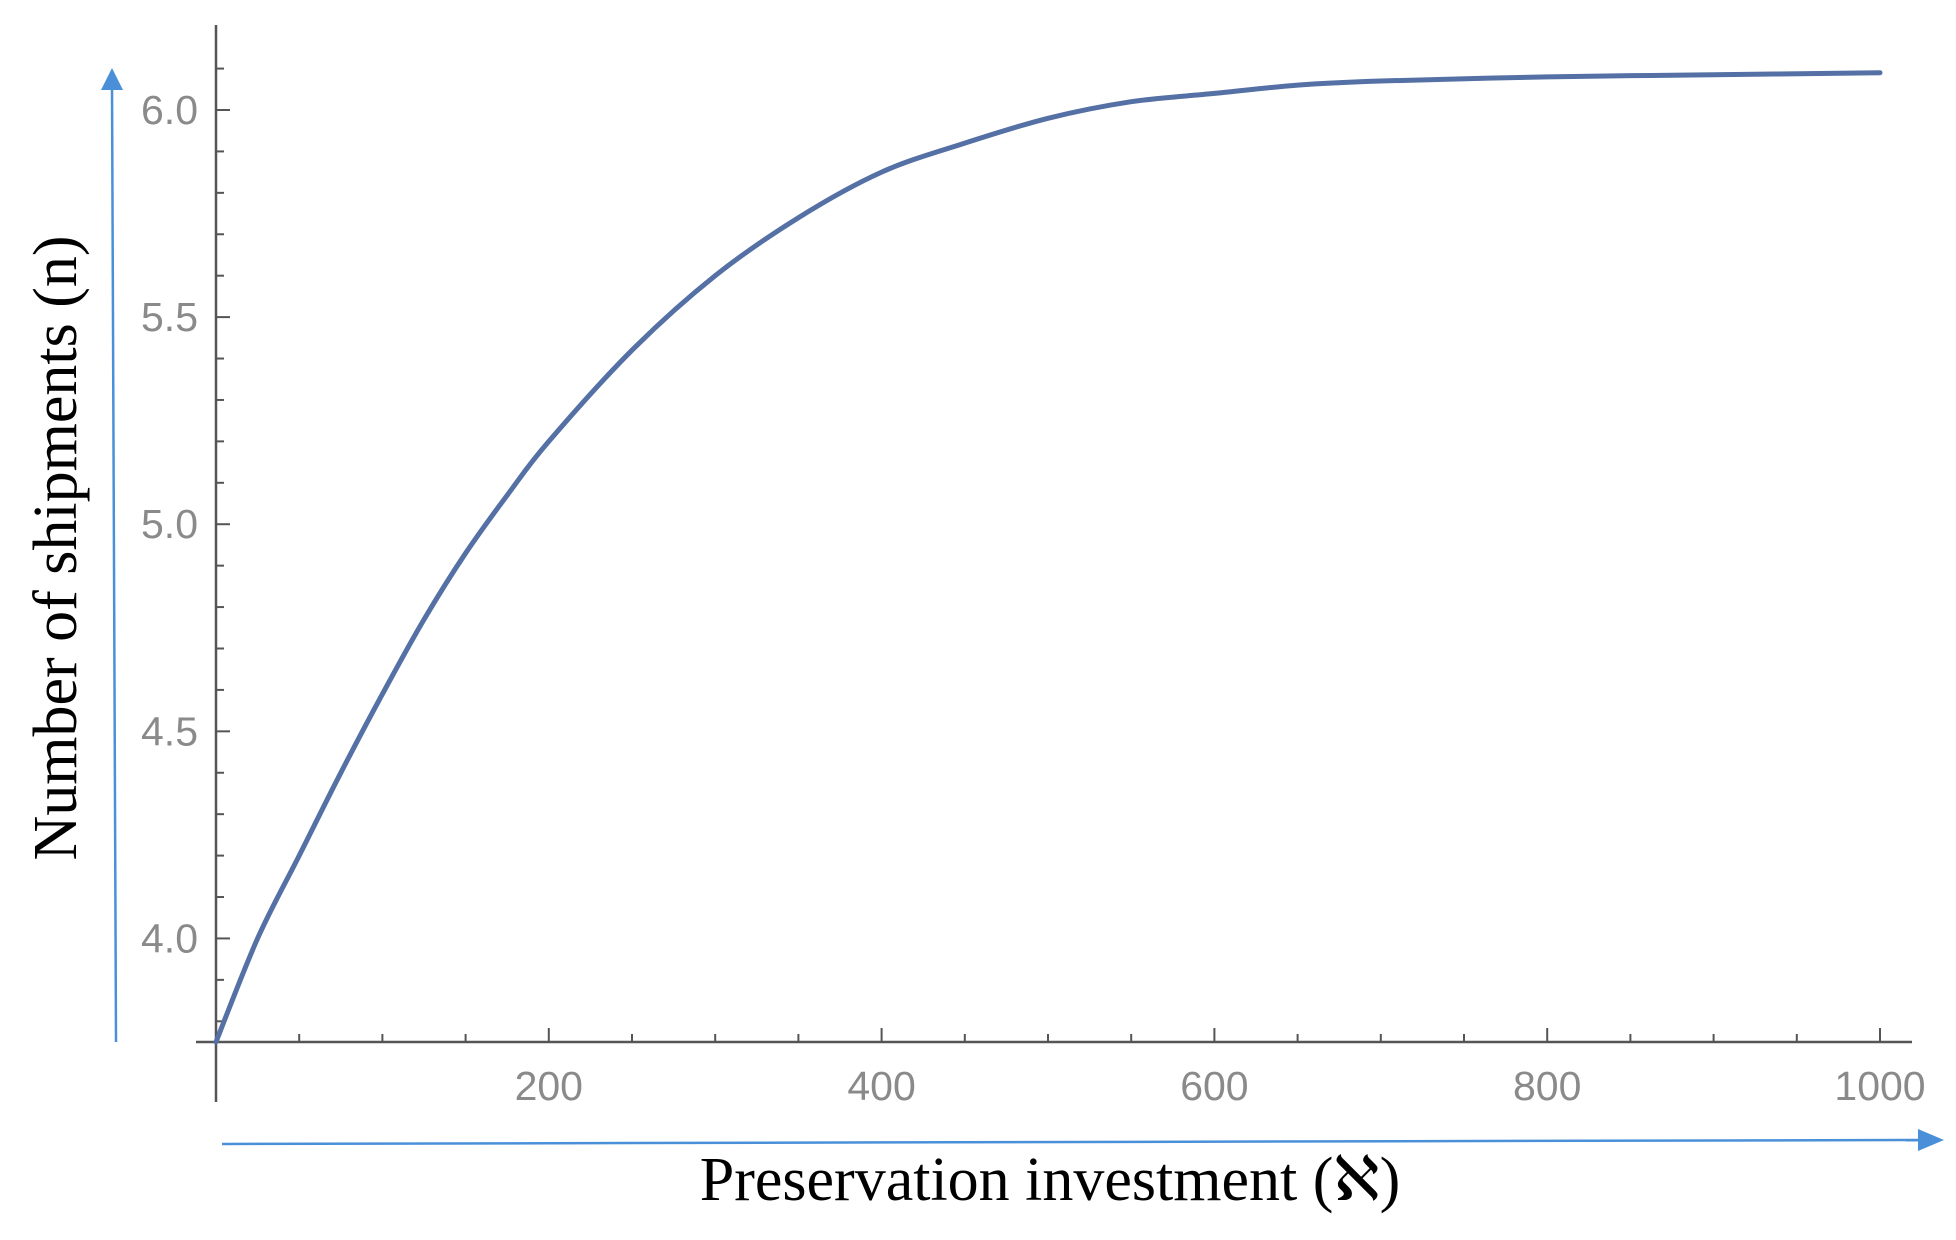 This screenshot has width=1956, height=1240. What do you see at coordinates (1214, 1086) in the screenshot?
I see `x-tick-label: 600` at bounding box center [1214, 1086].